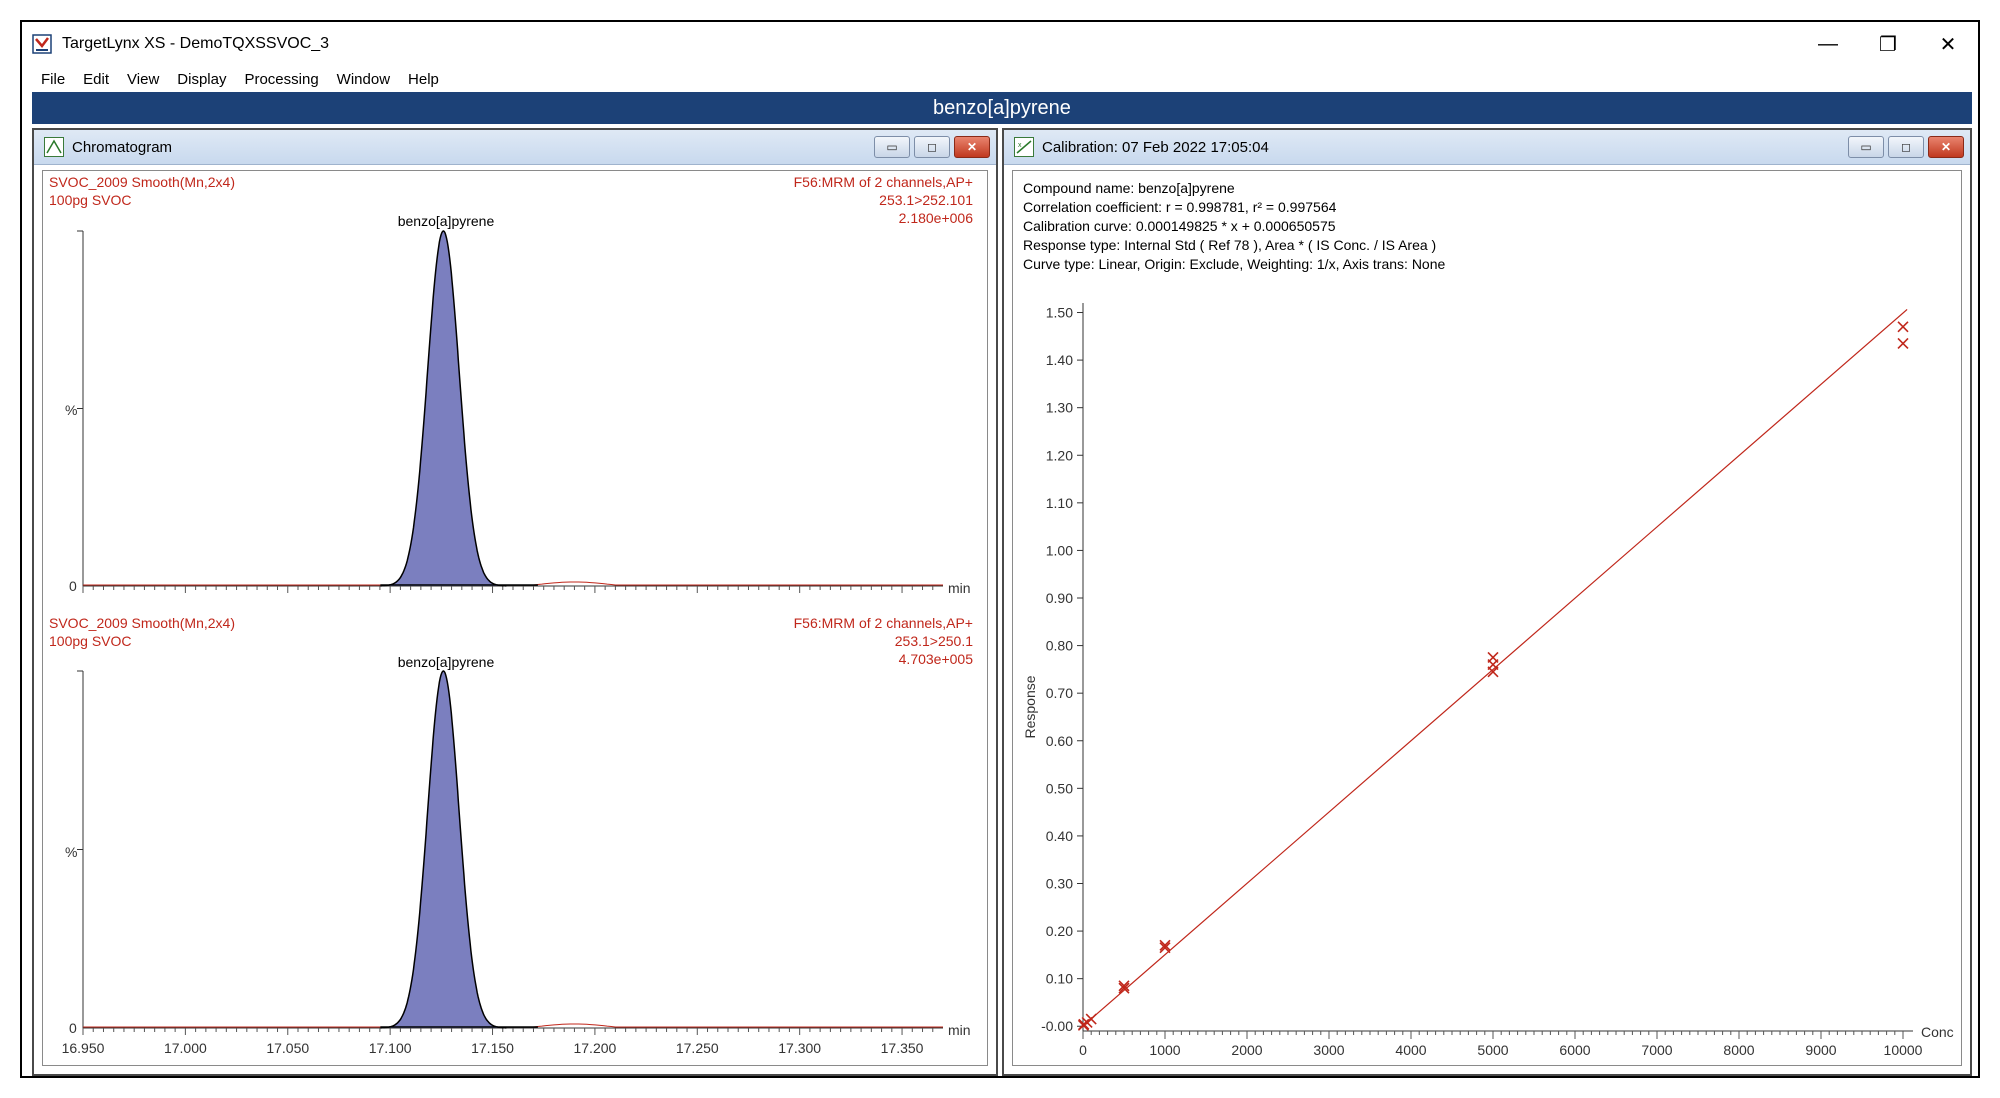 The image size is (2000, 1098). What do you see at coordinates (959, 1030) in the screenshot?
I see `trace2-x-unit: min` at bounding box center [959, 1030].